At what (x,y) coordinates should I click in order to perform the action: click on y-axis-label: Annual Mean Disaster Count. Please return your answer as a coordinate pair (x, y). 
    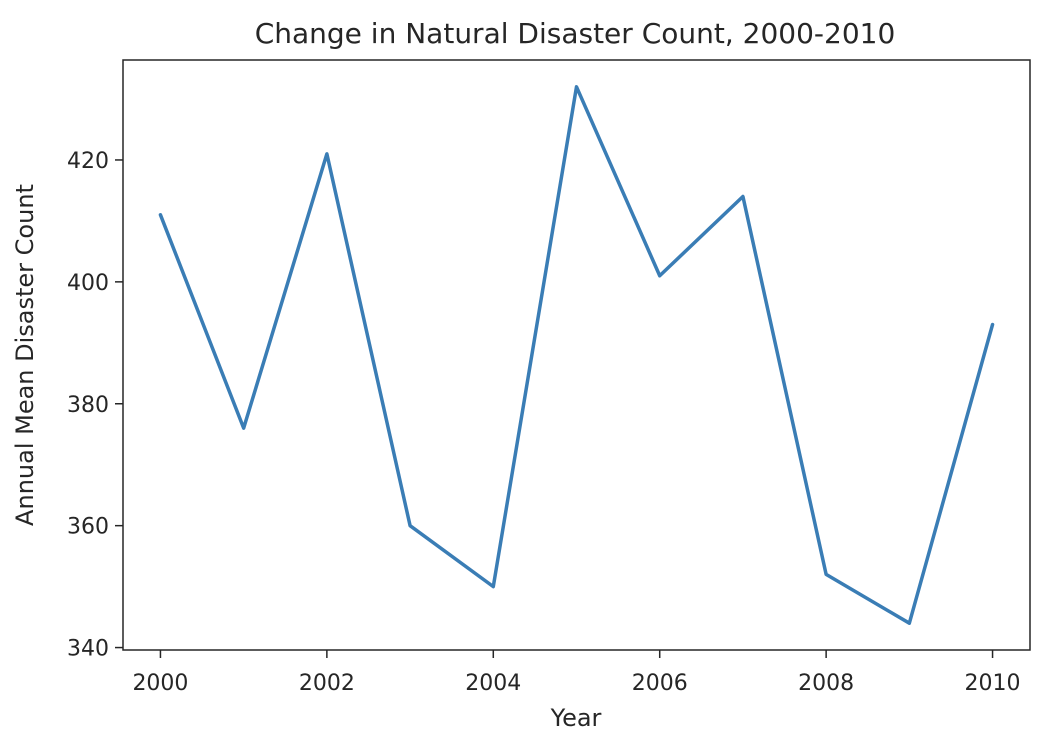
    Looking at the image, I should click on (25, 355).